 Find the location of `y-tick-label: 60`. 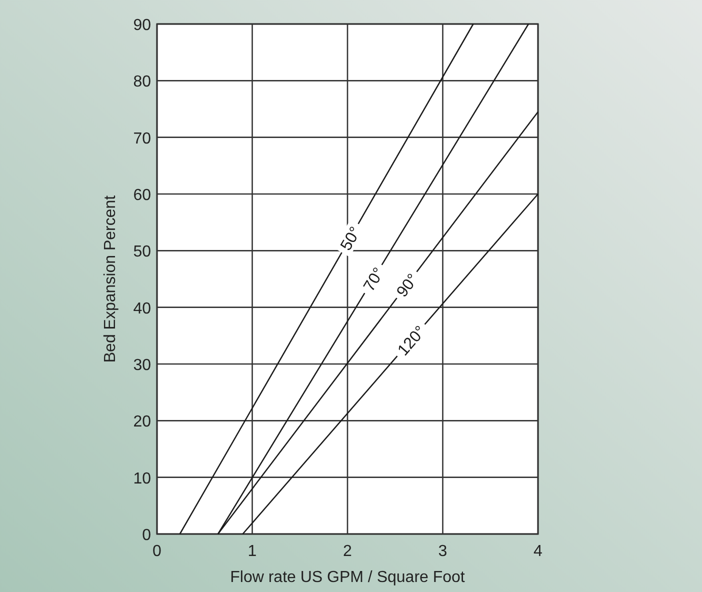

y-tick-label: 60 is located at coordinates (142, 195).